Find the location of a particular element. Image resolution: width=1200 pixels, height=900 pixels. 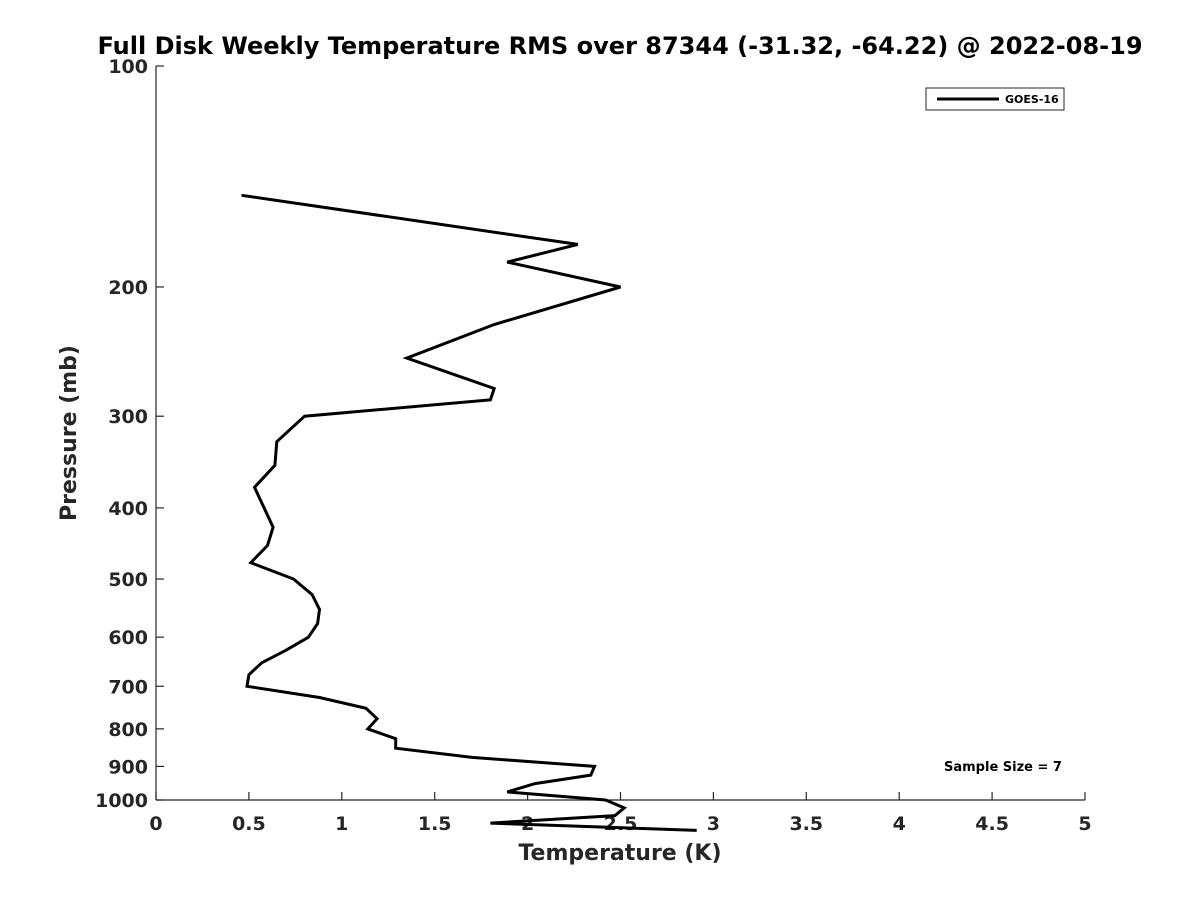

x-tick-label: 3.5 is located at coordinates (806, 824).